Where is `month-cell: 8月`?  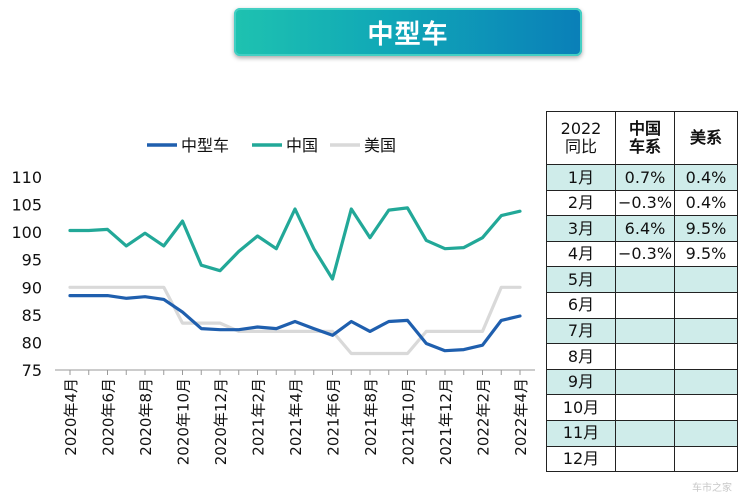
month-cell: 8月 is located at coordinates (581, 356).